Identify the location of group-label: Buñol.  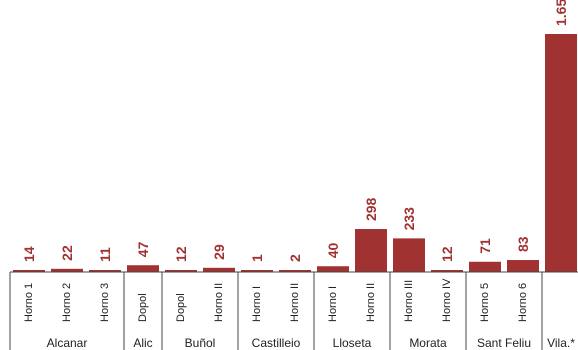
(200, 343).